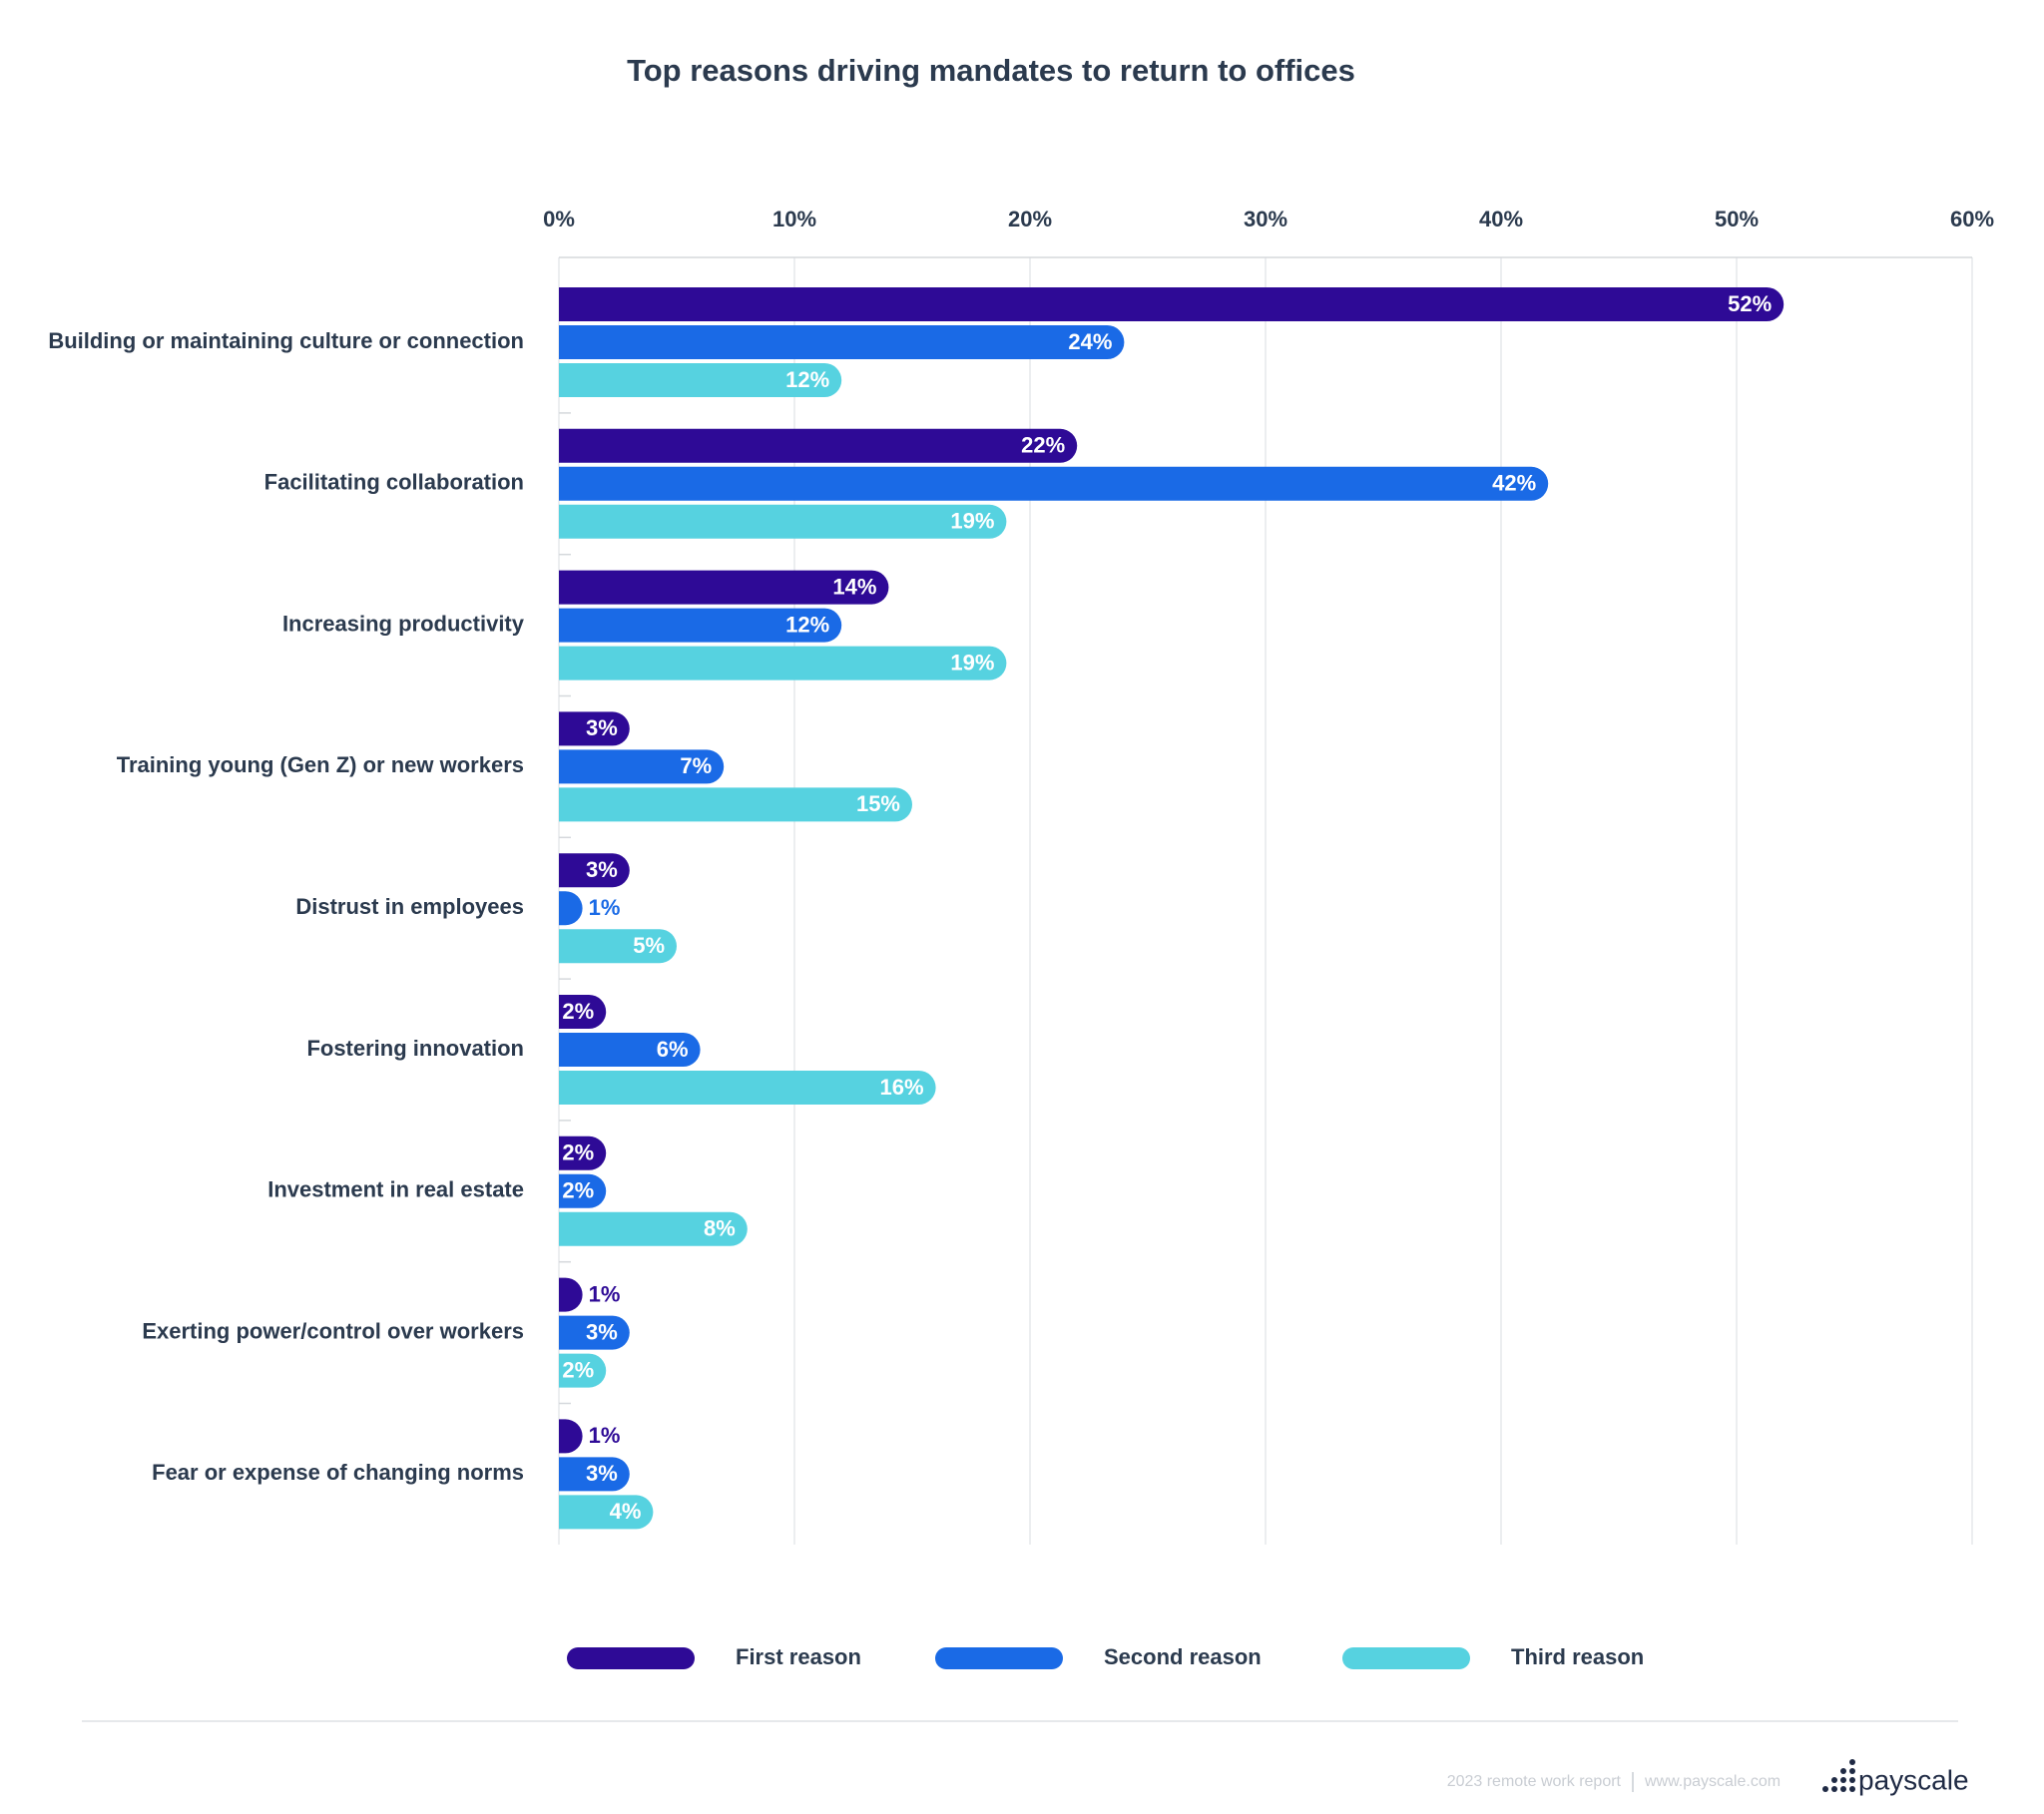 The height and width of the screenshot is (1814, 2044). What do you see at coordinates (1534, 1782) in the screenshot?
I see `footer-report: 2023 remote work report` at bounding box center [1534, 1782].